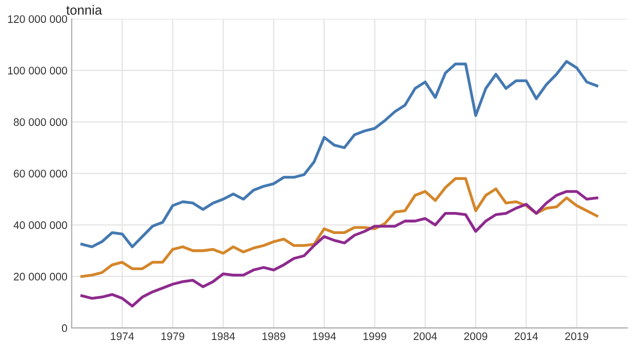 This screenshot has width=640, height=350. What do you see at coordinates (41, 122) in the screenshot?
I see `y-tick-label: 80 000 000` at bounding box center [41, 122].